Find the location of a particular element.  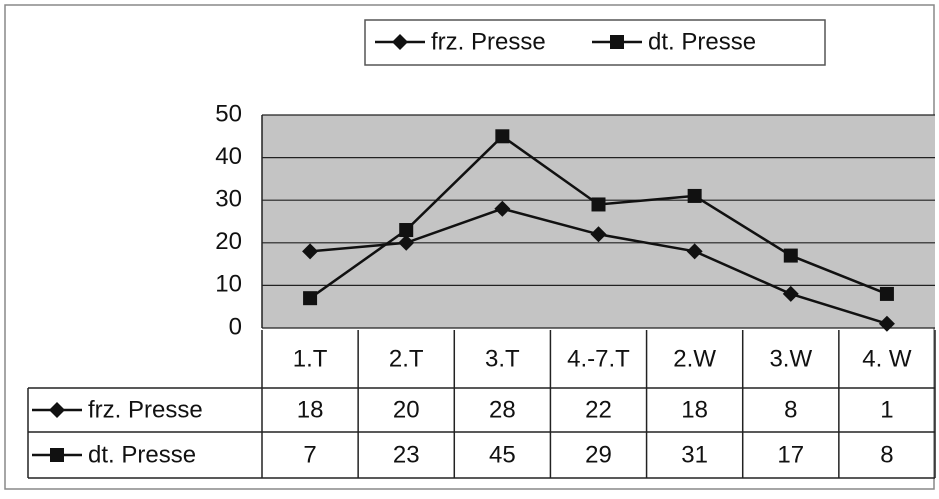

y-tick-label: 0 is located at coordinates (235, 326).